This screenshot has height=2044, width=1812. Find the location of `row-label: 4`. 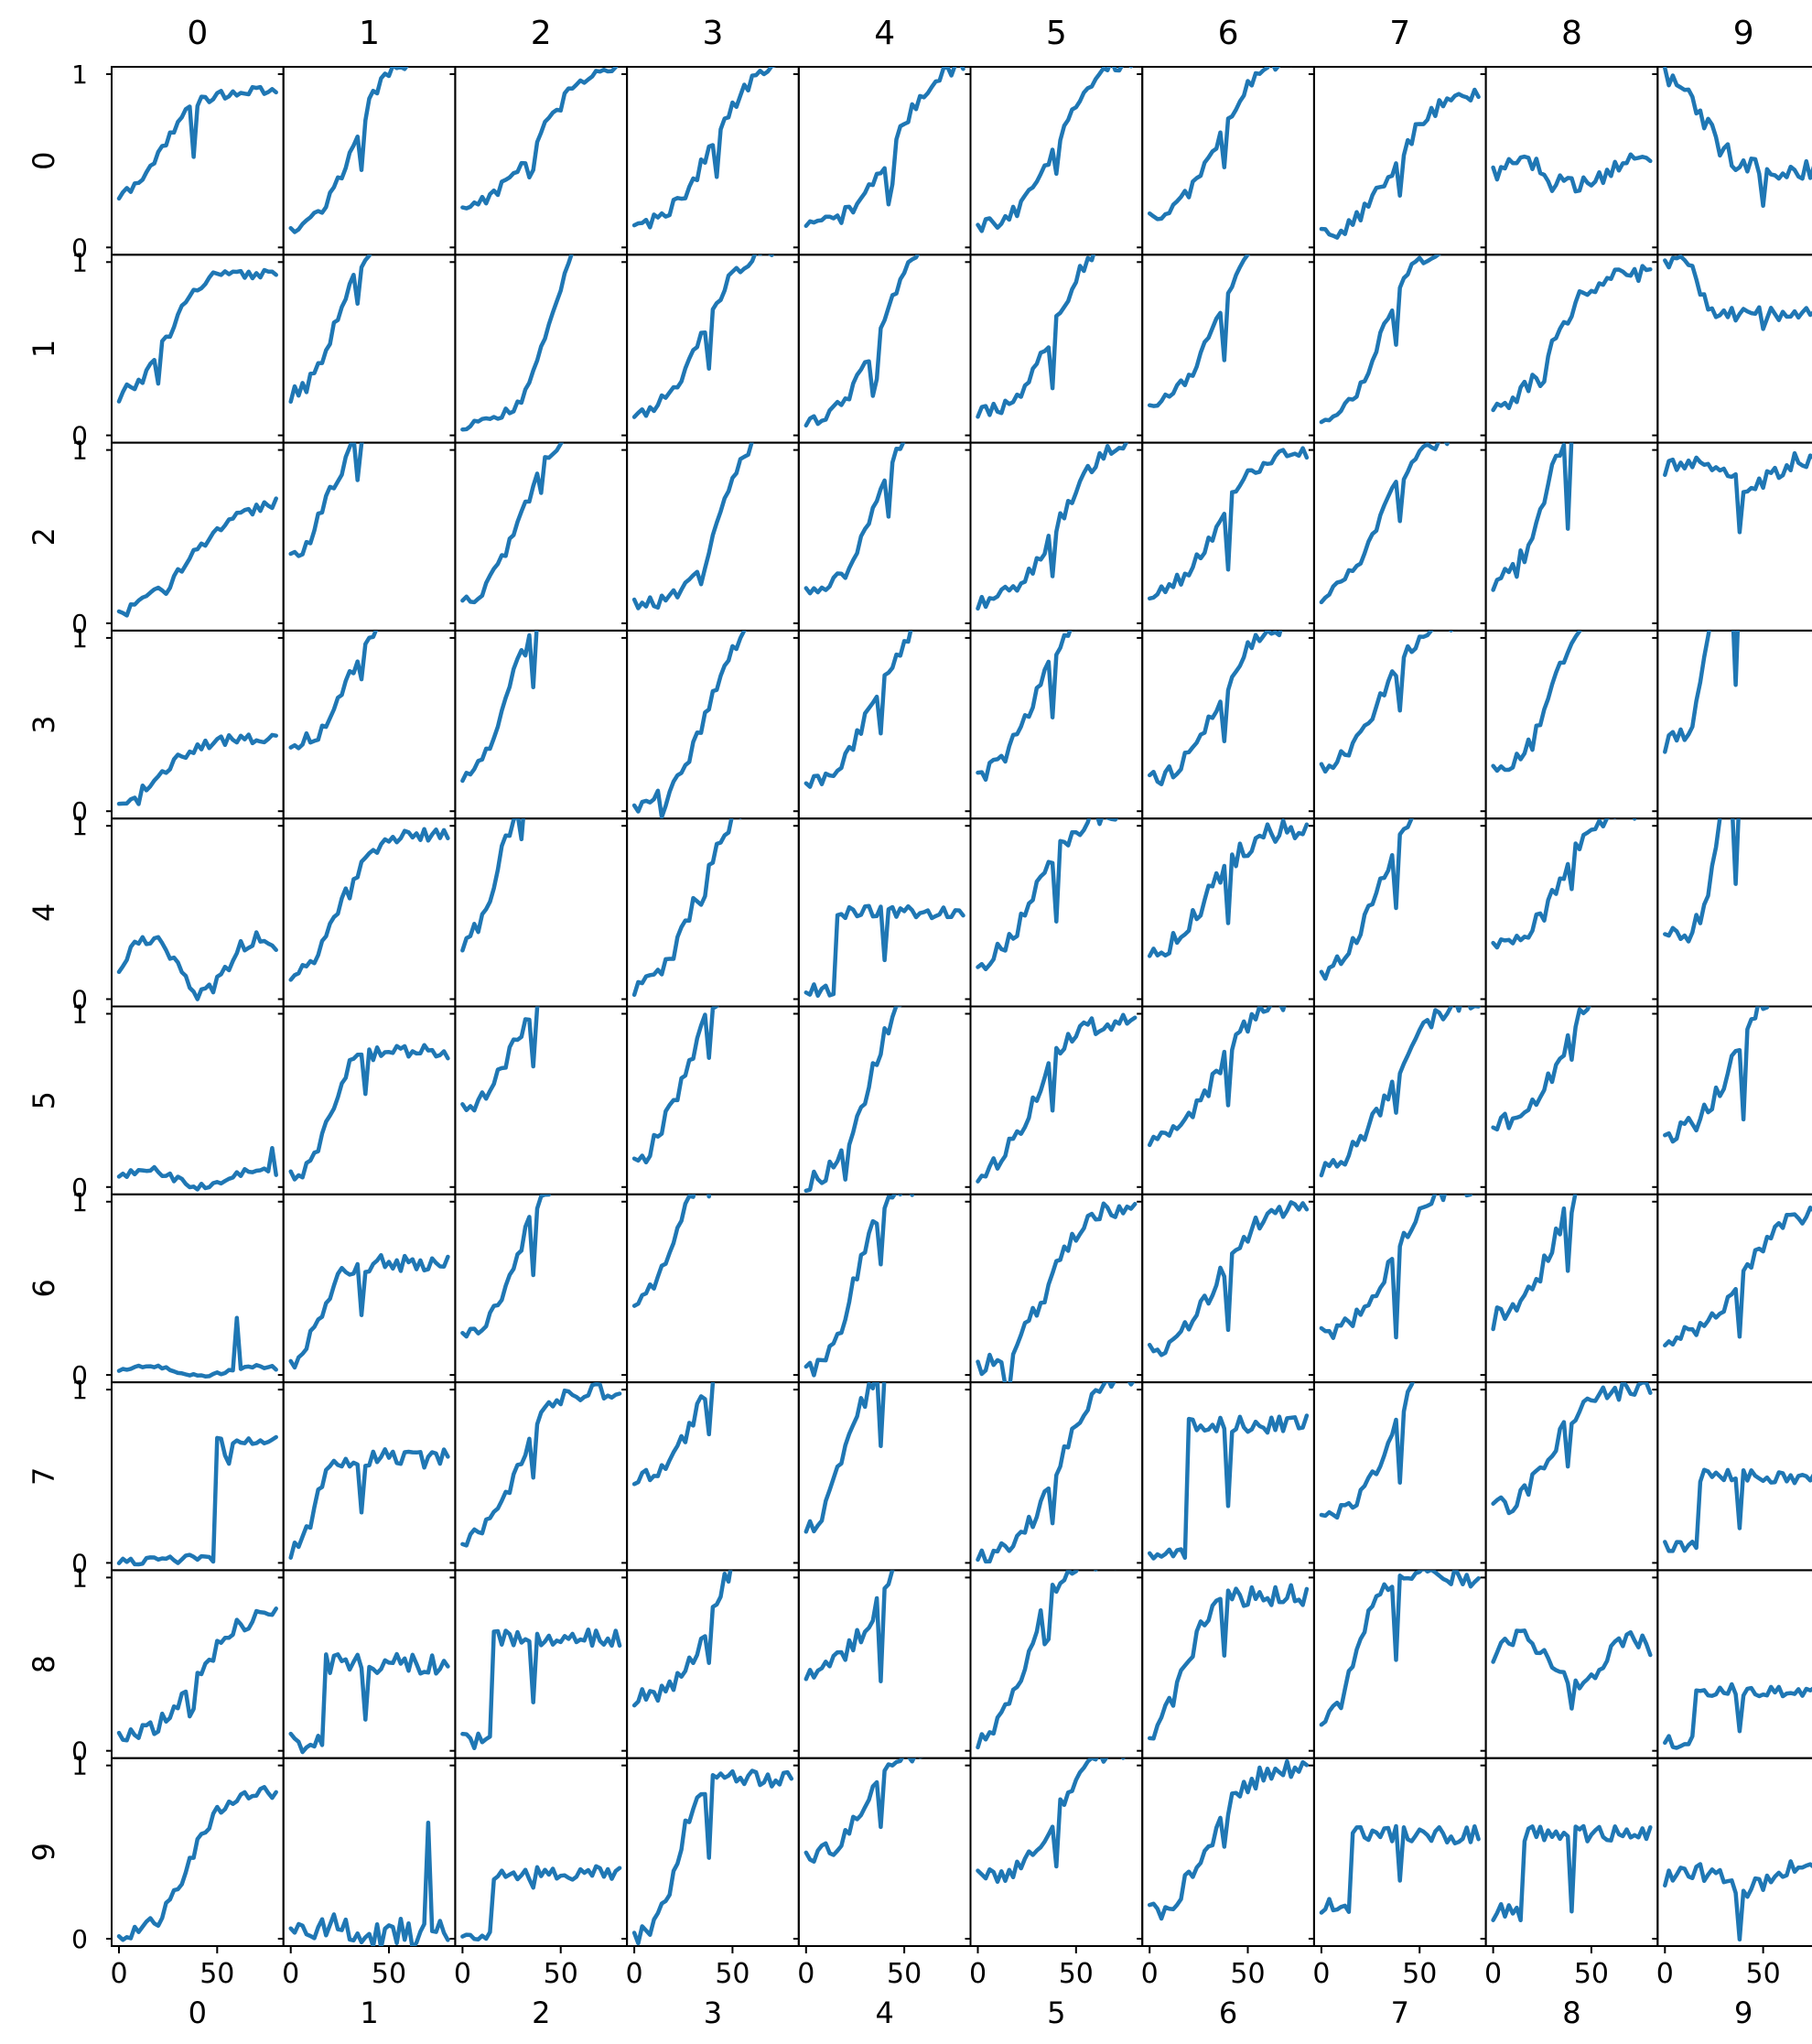

row-label: 4 is located at coordinates (44, 912).